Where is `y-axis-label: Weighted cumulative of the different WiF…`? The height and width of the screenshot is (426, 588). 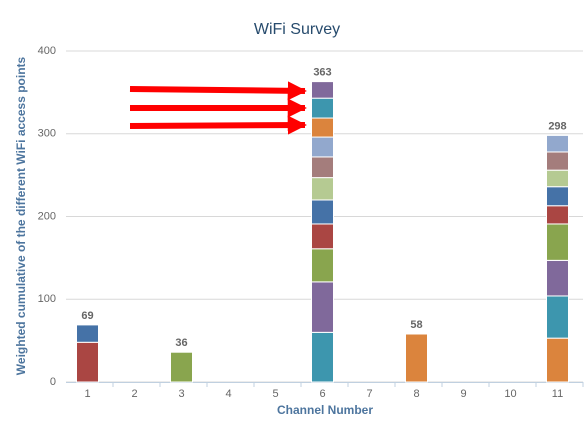
y-axis-label: Weighted cumulative of the different WiF… is located at coordinates (21, 215).